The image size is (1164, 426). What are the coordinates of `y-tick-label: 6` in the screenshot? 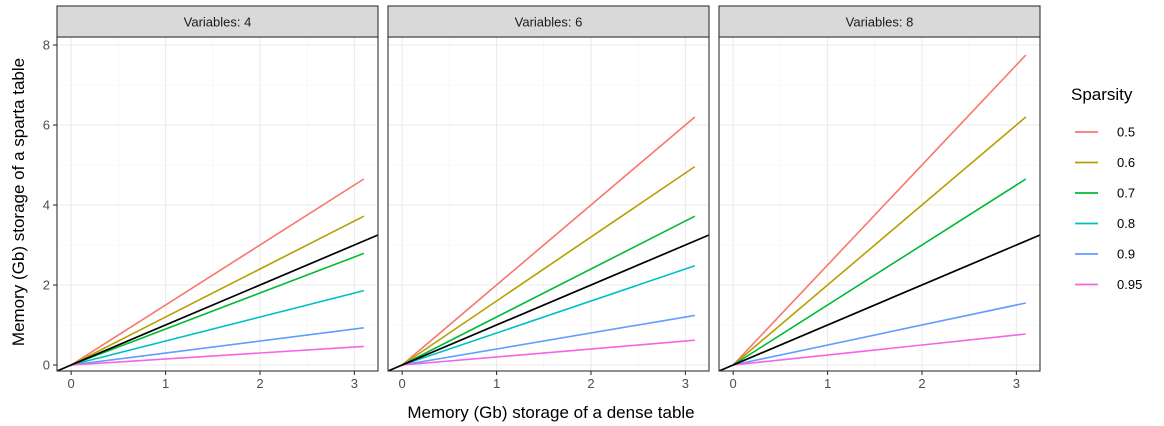 It's located at (46, 125).